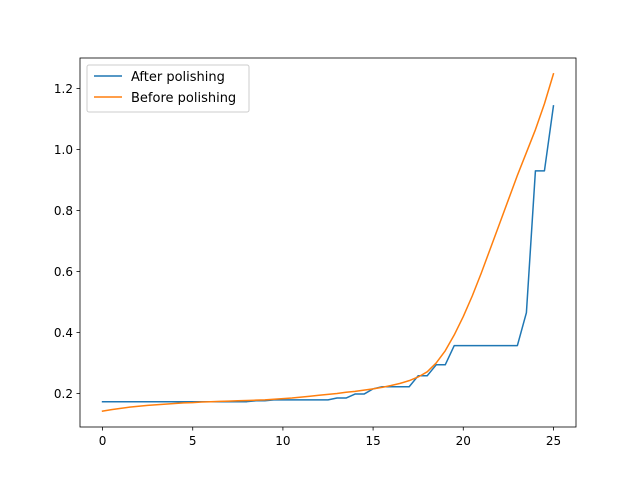  Describe the element at coordinates (282, 441) in the screenshot. I see `x-tick-label: 10` at that location.